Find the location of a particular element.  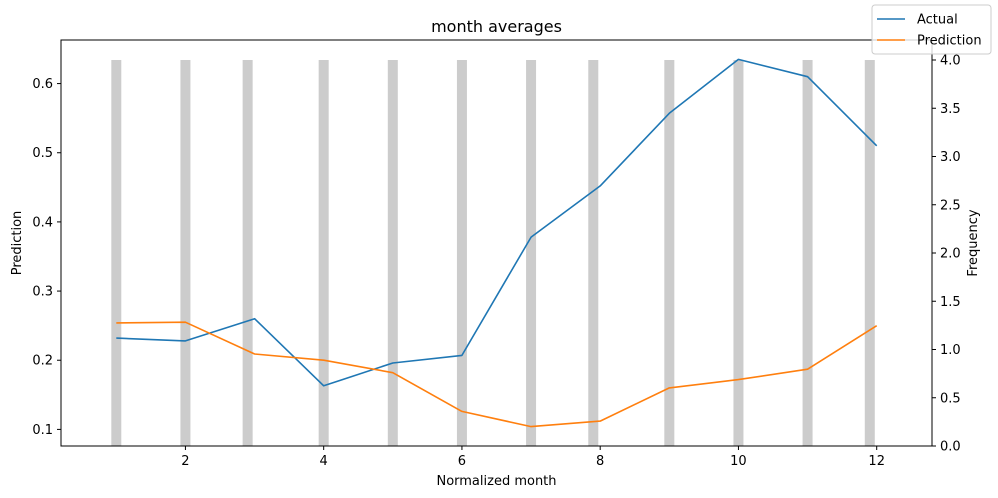

x-axis-ticks: 2 4 6 8 10 12 is located at coordinates (533, 457).